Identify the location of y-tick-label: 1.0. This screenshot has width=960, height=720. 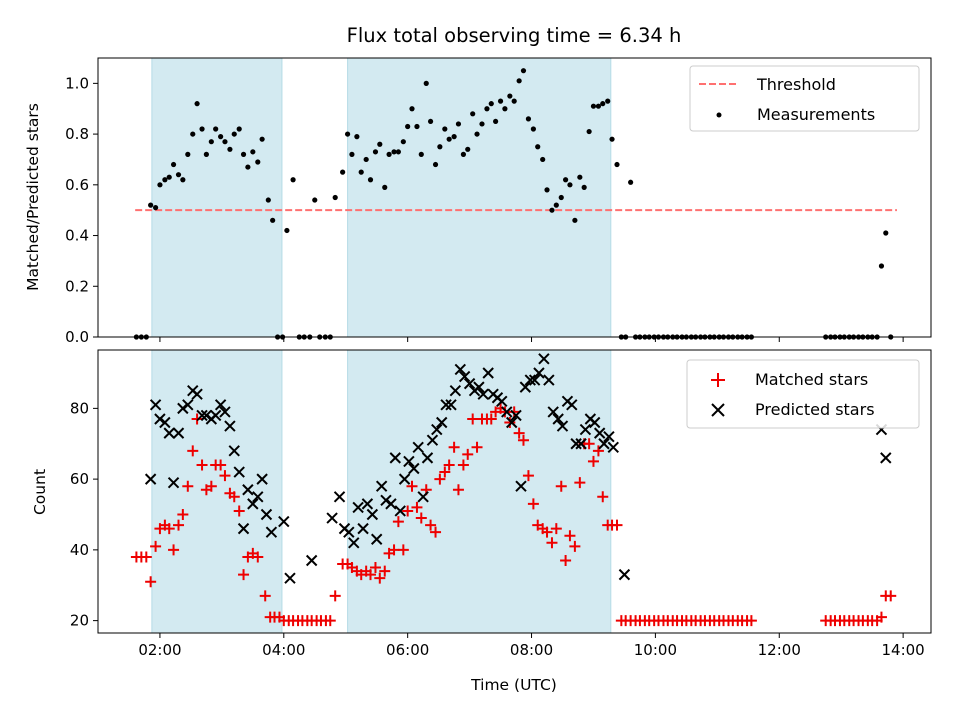
(77, 83).